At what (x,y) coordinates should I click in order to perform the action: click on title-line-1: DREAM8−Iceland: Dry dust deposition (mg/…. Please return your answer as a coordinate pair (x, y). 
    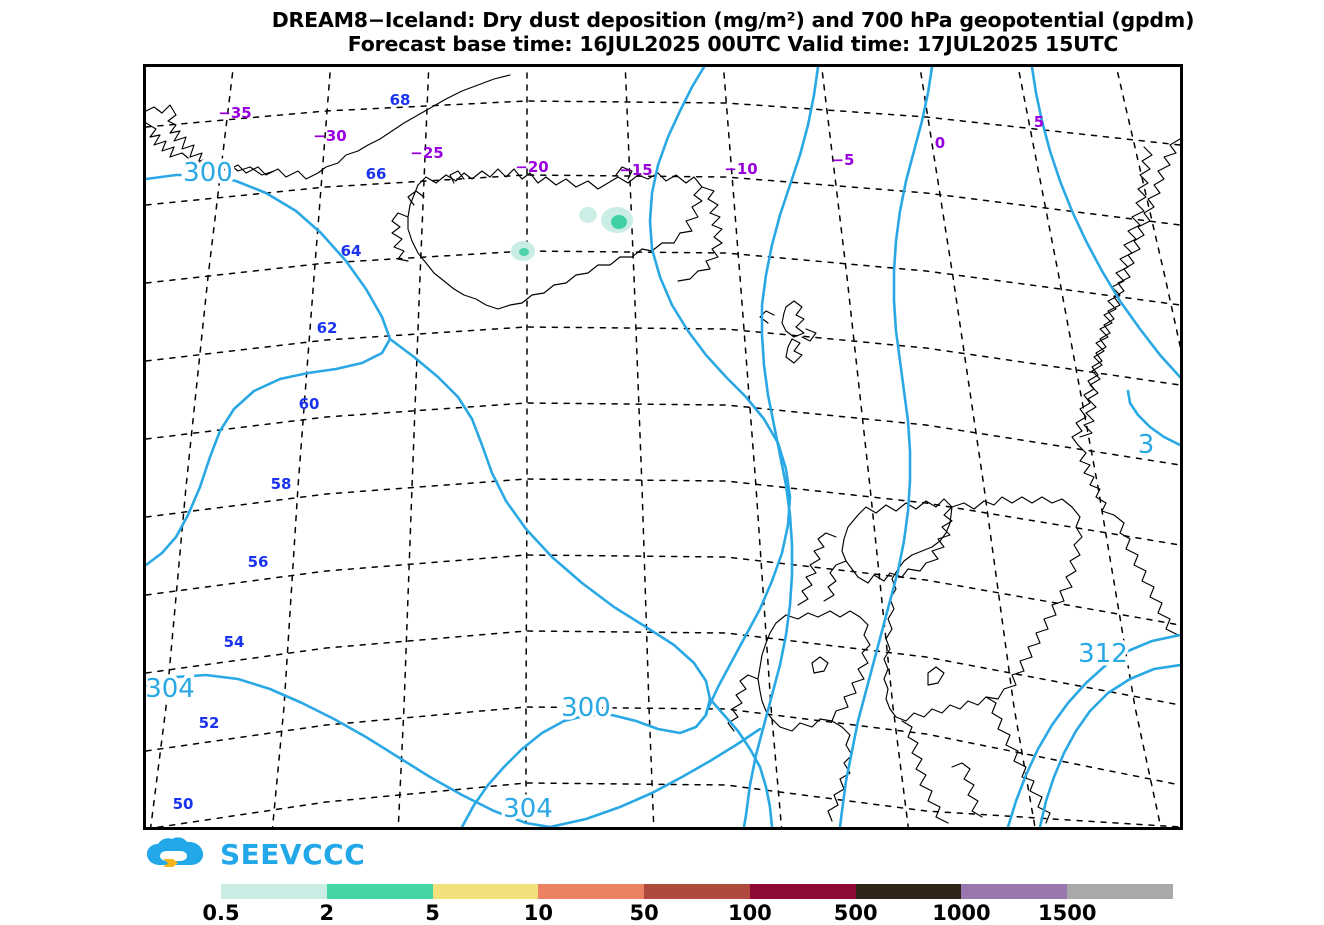
    Looking at the image, I should click on (733, 20).